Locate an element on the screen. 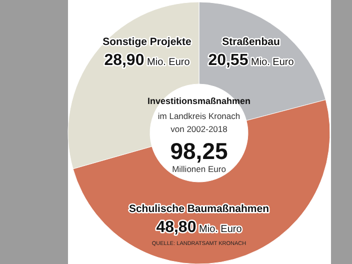  slice-label: Sonstige Projekte is located at coordinates (147, 42).